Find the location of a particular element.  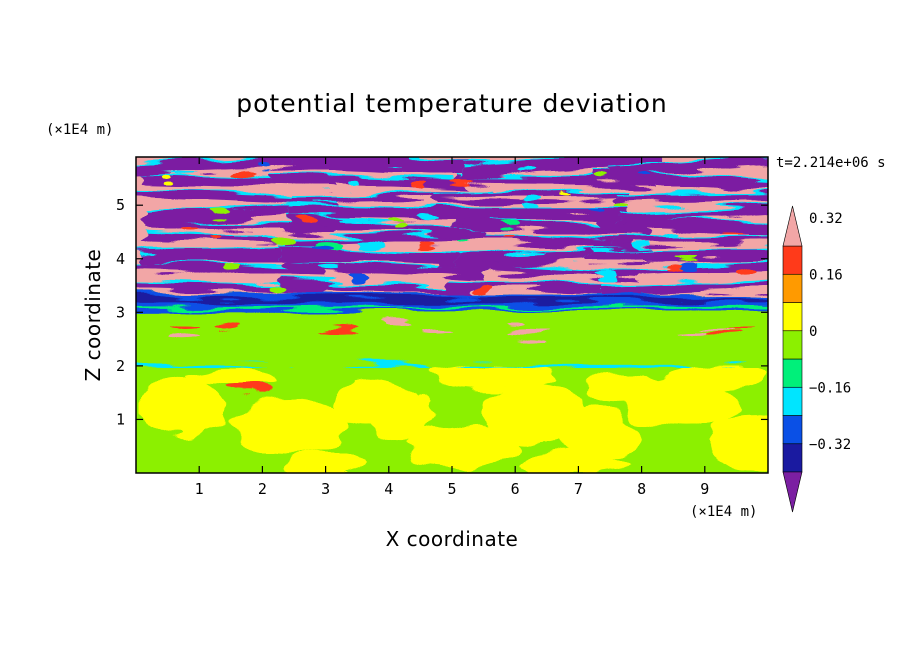

cold-layer-fill is located at coordinates (452, 303).